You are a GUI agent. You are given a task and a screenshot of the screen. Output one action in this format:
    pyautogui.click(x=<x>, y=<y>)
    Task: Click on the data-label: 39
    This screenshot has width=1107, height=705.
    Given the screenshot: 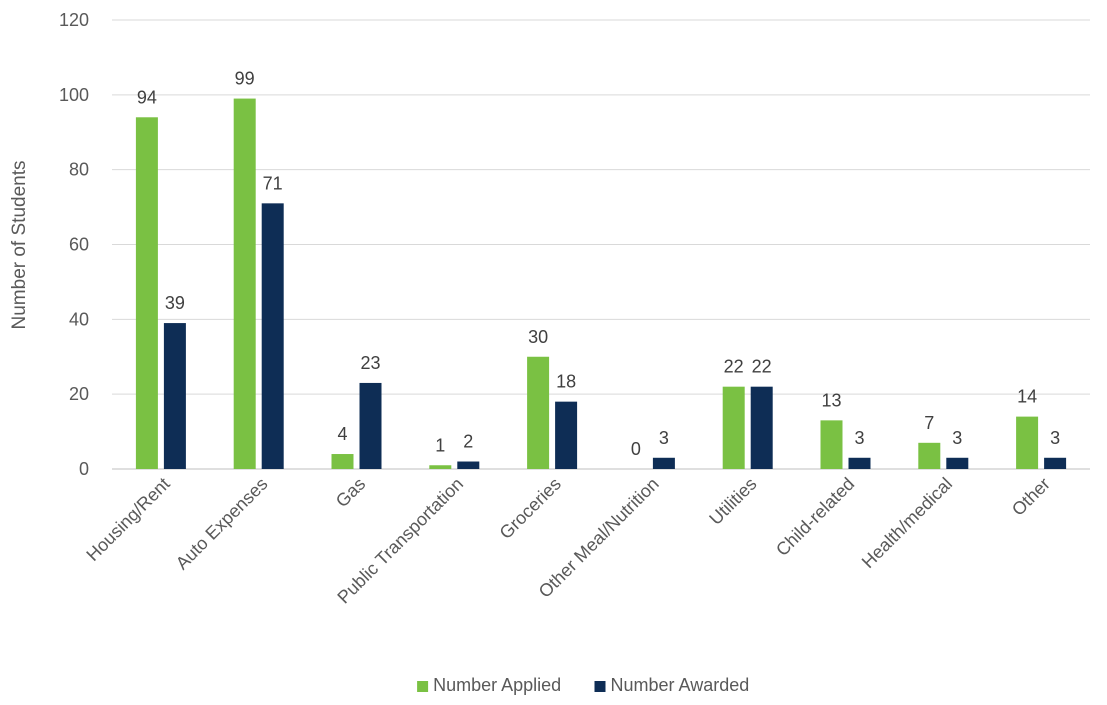 What is the action you would take?
    pyautogui.click(x=175, y=303)
    